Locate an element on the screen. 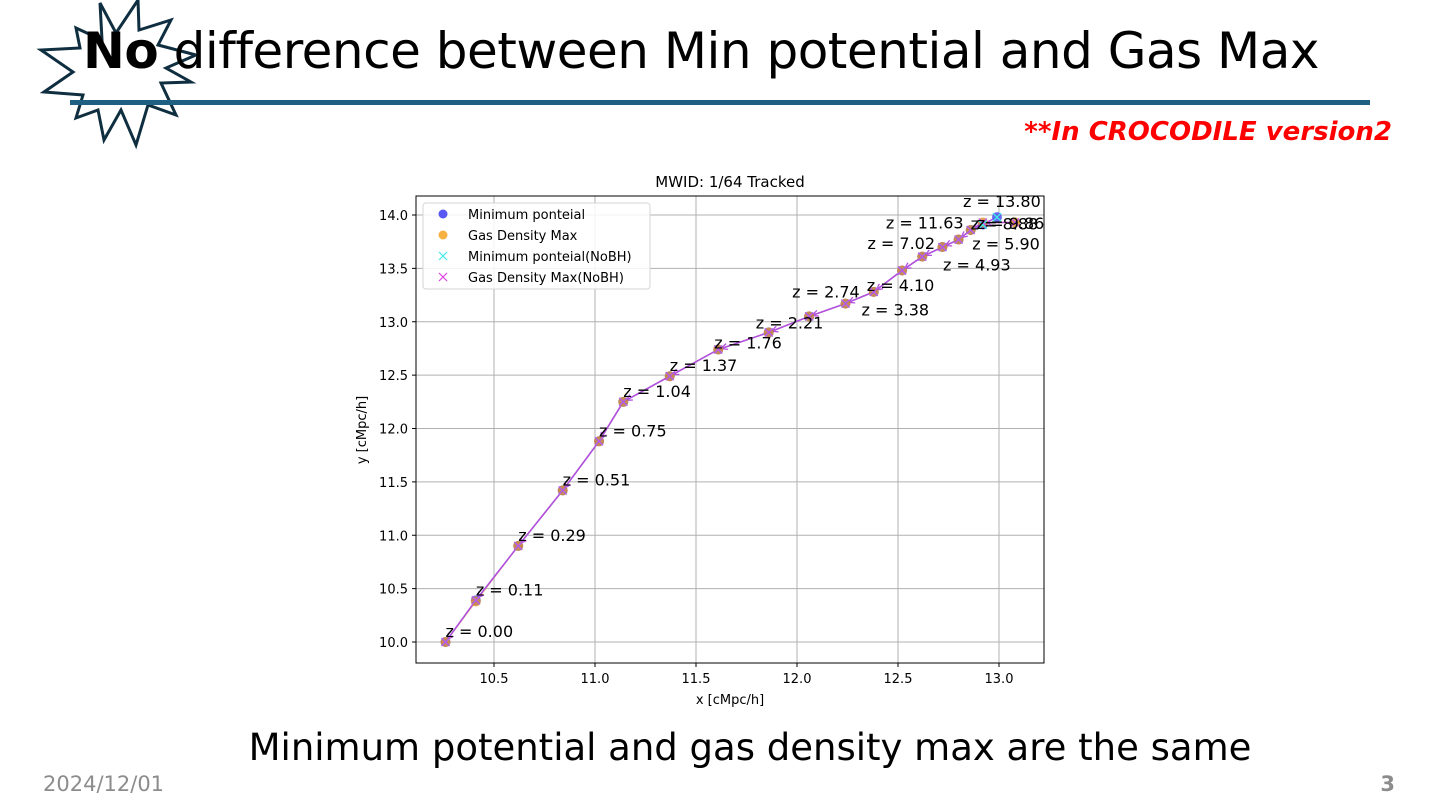 This screenshot has width=1440, height=810. redshift-annotation: z = 11.63 is located at coordinates (925, 223).